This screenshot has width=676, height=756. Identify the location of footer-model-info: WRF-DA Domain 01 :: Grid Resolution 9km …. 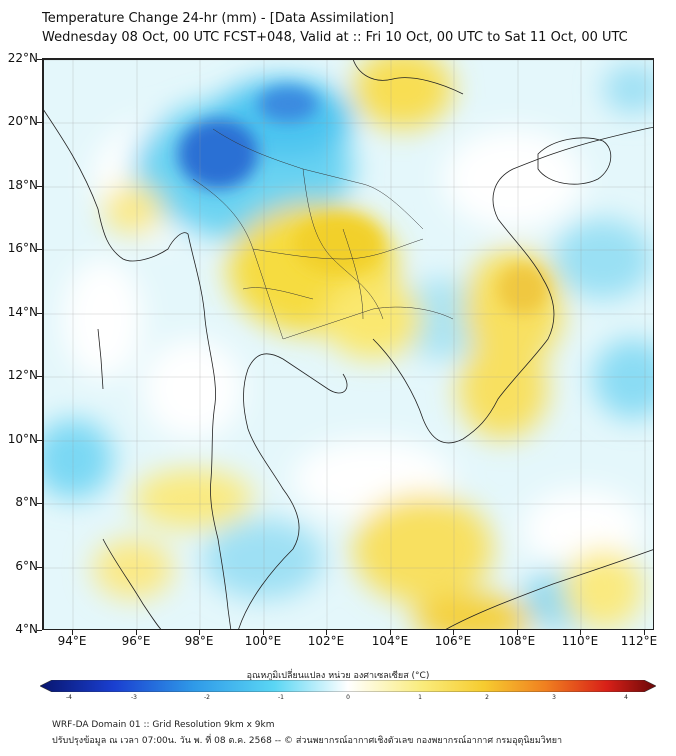
(163, 725).